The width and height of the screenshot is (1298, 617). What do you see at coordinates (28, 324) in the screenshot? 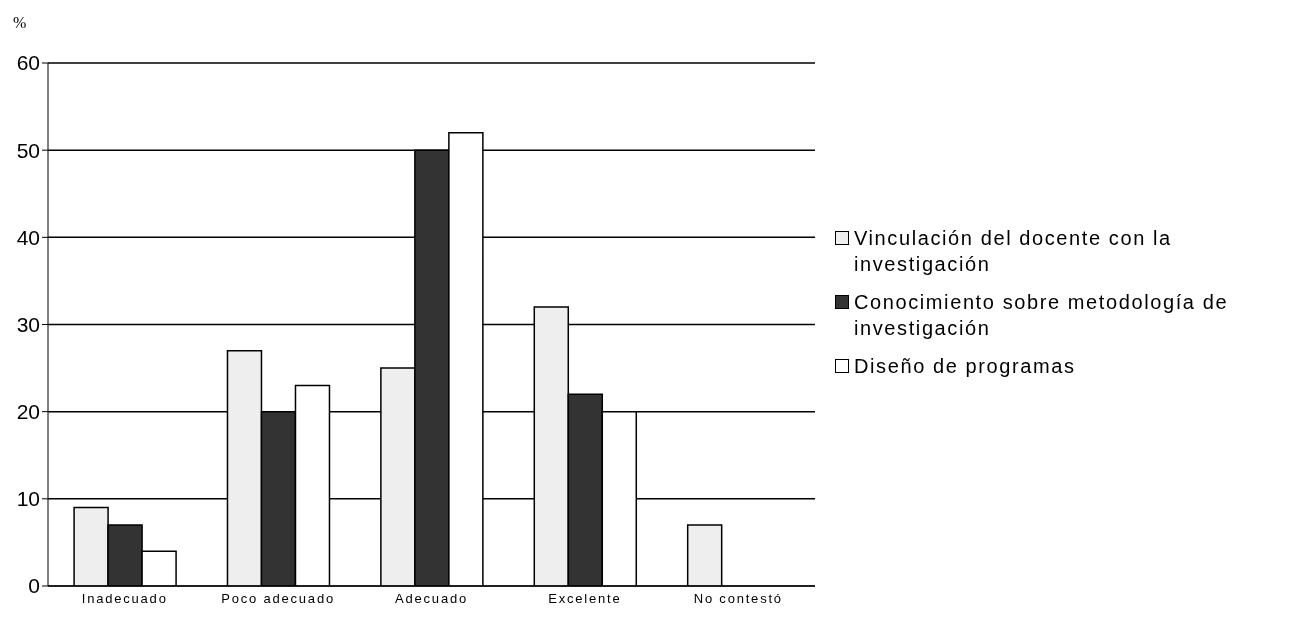
I see `y-tick-label: 30` at bounding box center [28, 324].